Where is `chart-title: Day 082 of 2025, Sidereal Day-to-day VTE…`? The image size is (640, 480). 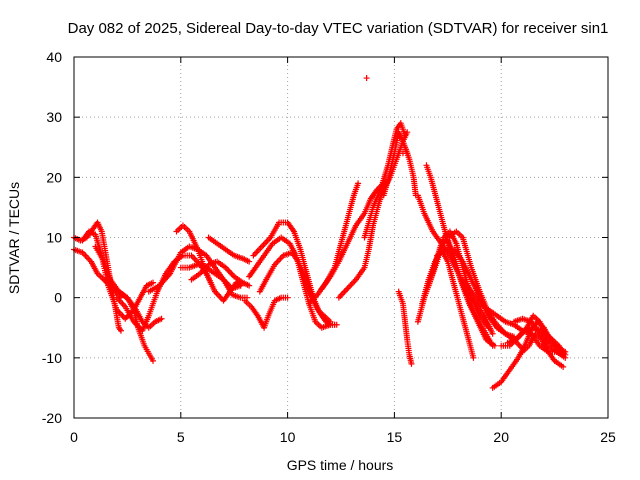
chart-title: Day 082 of 2025, Sidereal Day-to-day VTE… is located at coordinates (338, 28).